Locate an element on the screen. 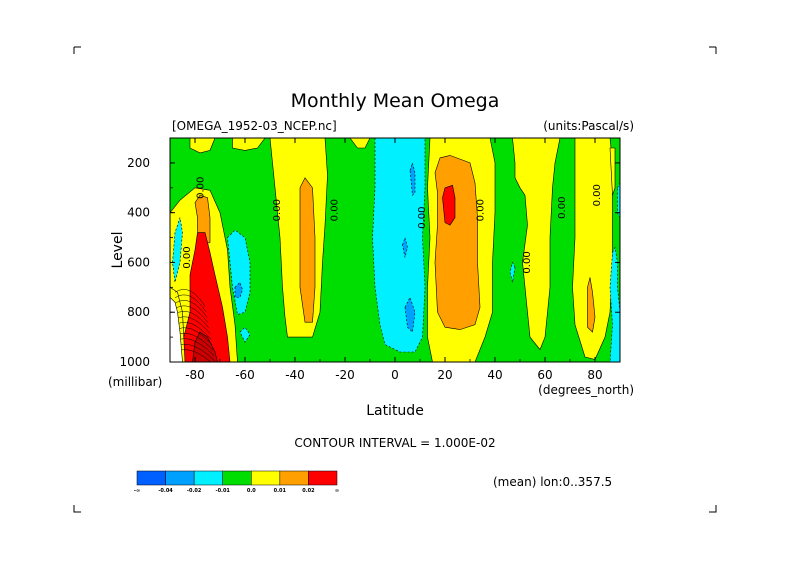  colorbar-tick-label: ∞ is located at coordinates (337, 491).